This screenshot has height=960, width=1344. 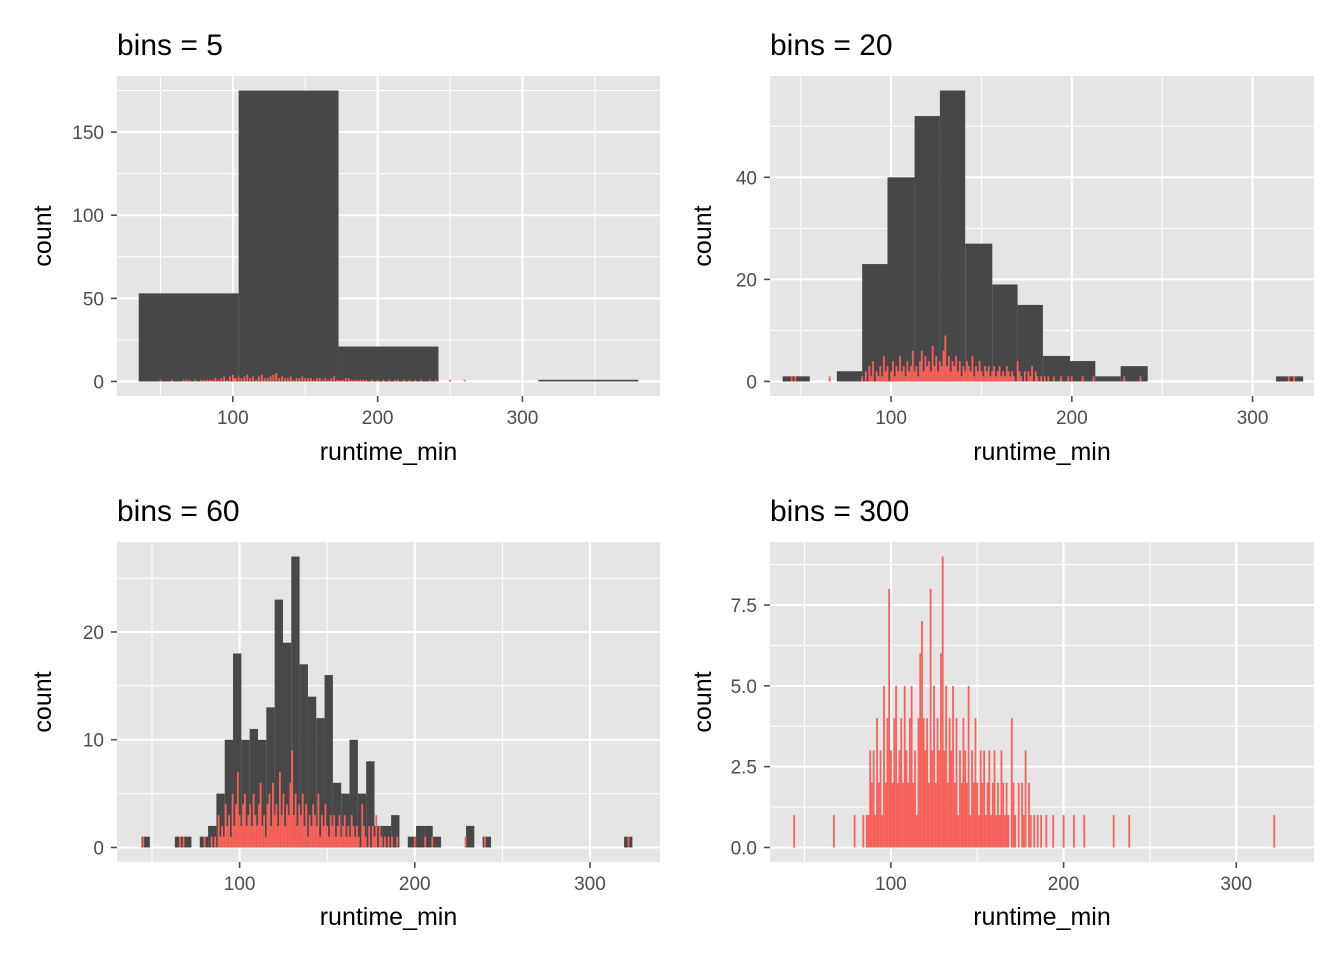 What do you see at coordinates (744, 606) in the screenshot?
I see `y-tick-label: 7.5` at bounding box center [744, 606].